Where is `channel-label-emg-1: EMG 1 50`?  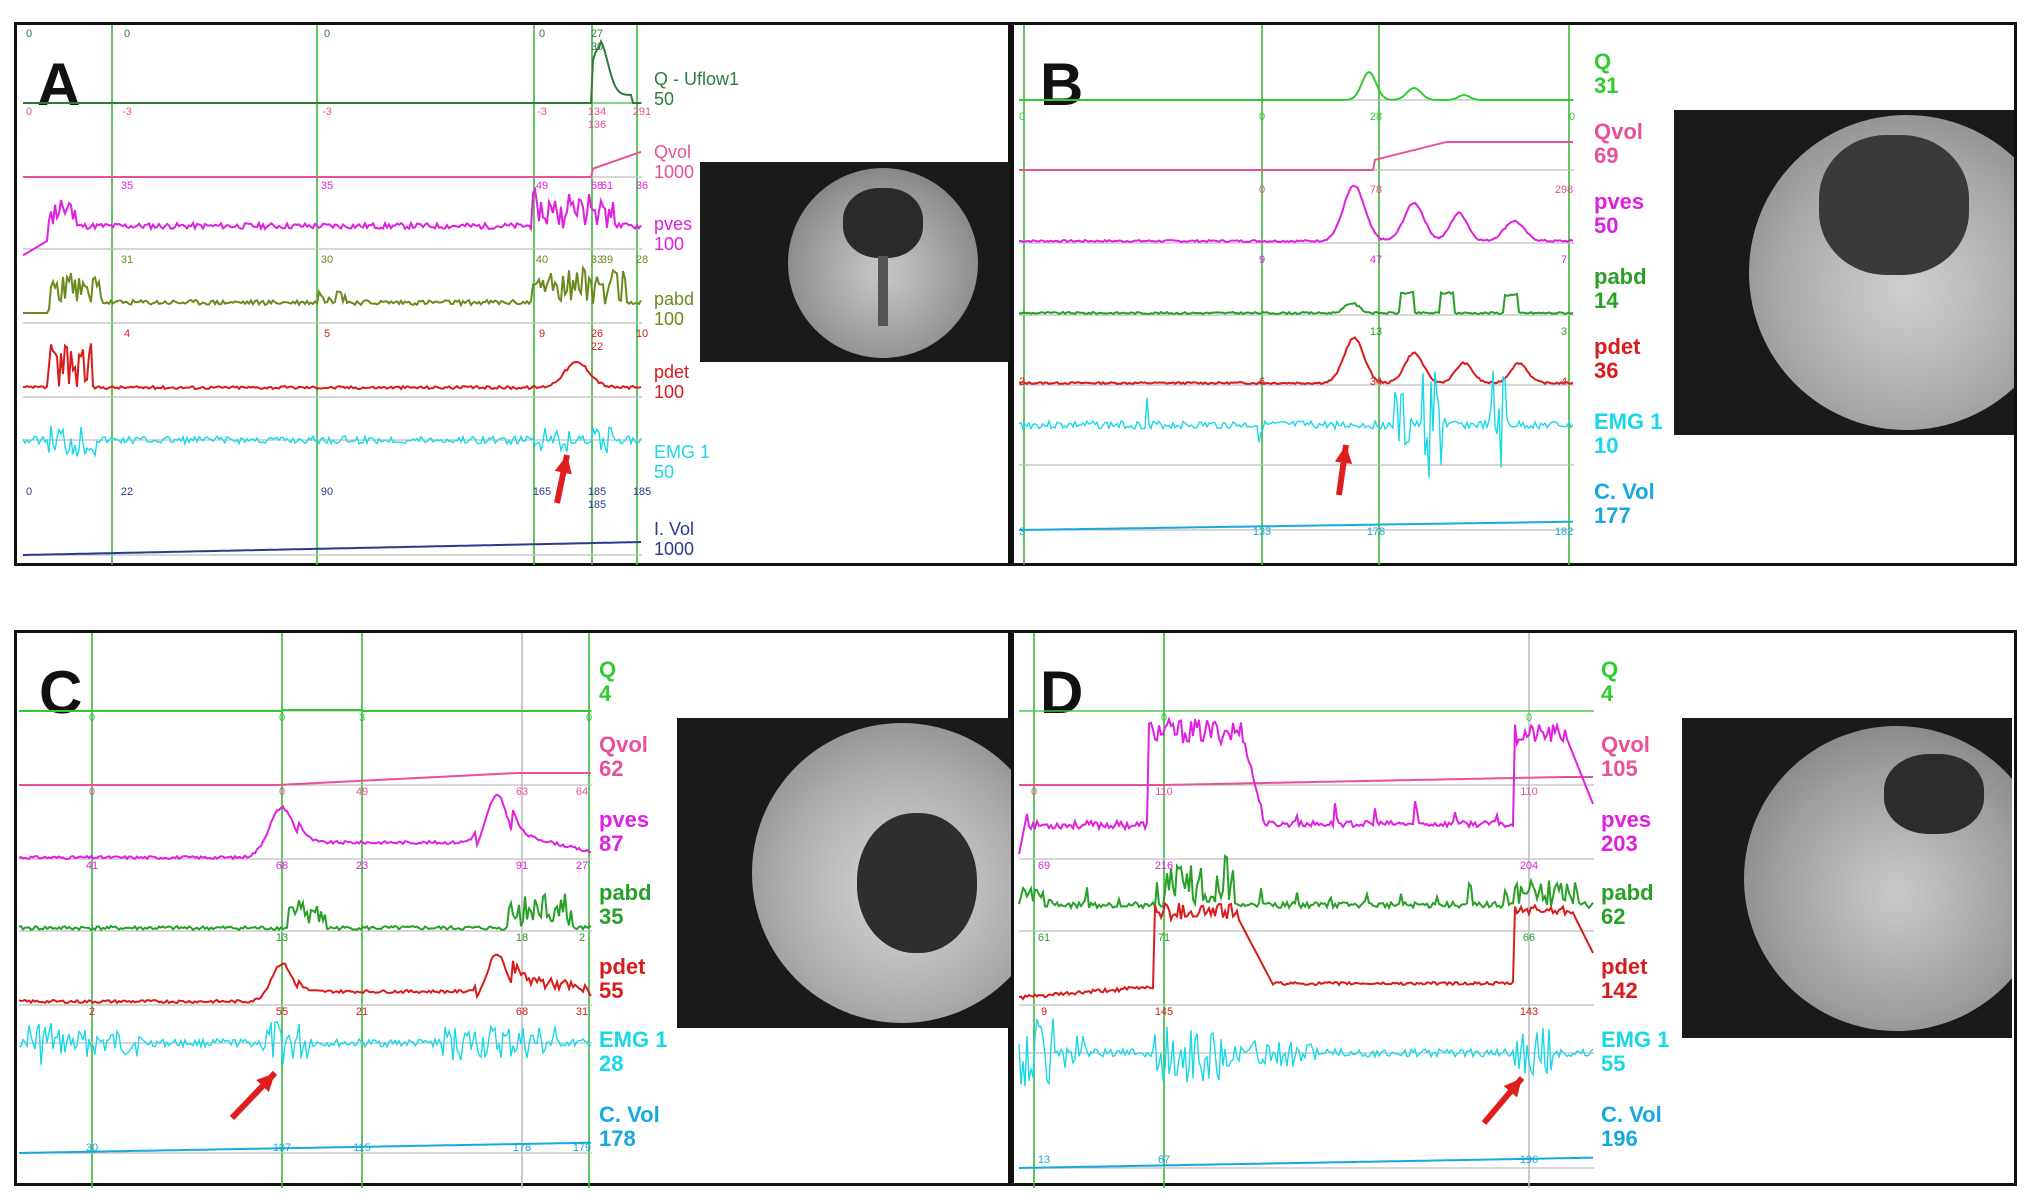 channel-label-emg-1: EMG 1 50 is located at coordinates (682, 462).